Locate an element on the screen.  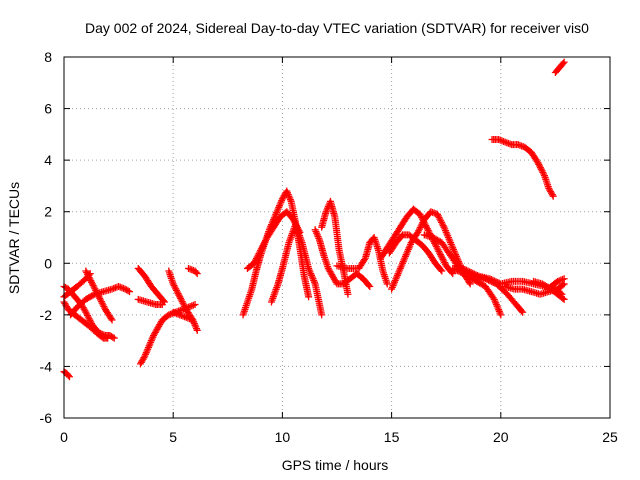
y-tick-label: 6 is located at coordinates (48, 109).